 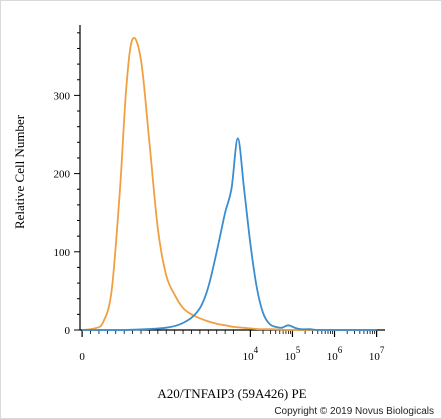 What do you see at coordinates (377, 354) in the screenshot?
I see `x-tick-label: 10⁷` at bounding box center [377, 354].